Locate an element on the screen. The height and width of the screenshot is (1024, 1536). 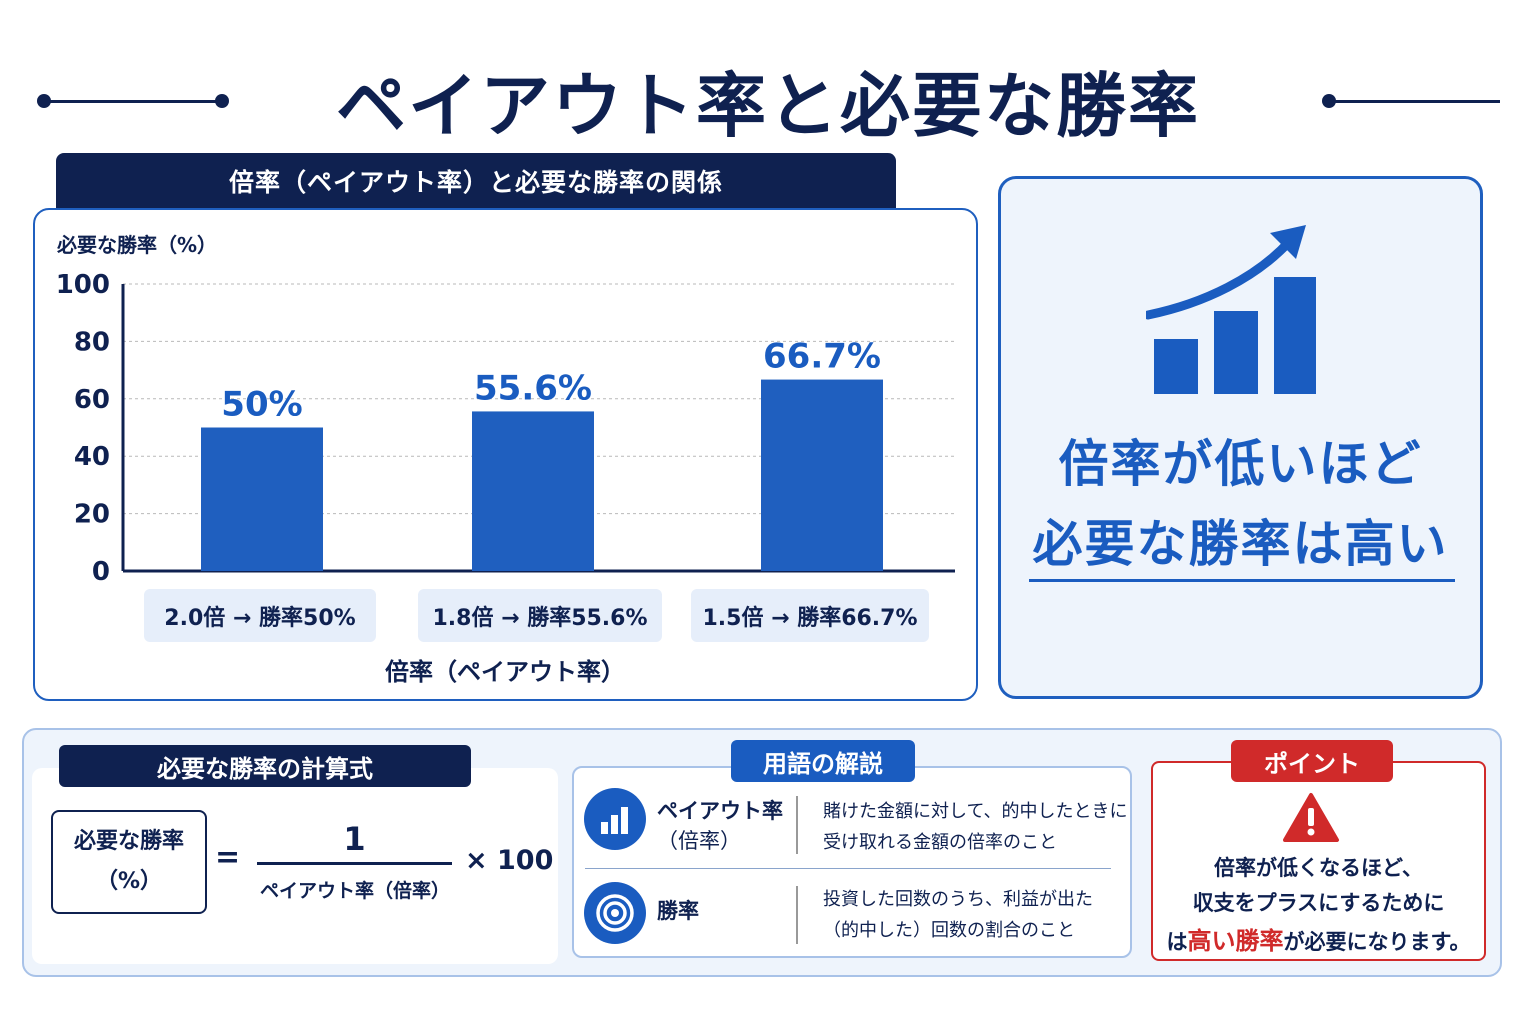
y-tick-label: 0 is located at coordinates (101, 572).